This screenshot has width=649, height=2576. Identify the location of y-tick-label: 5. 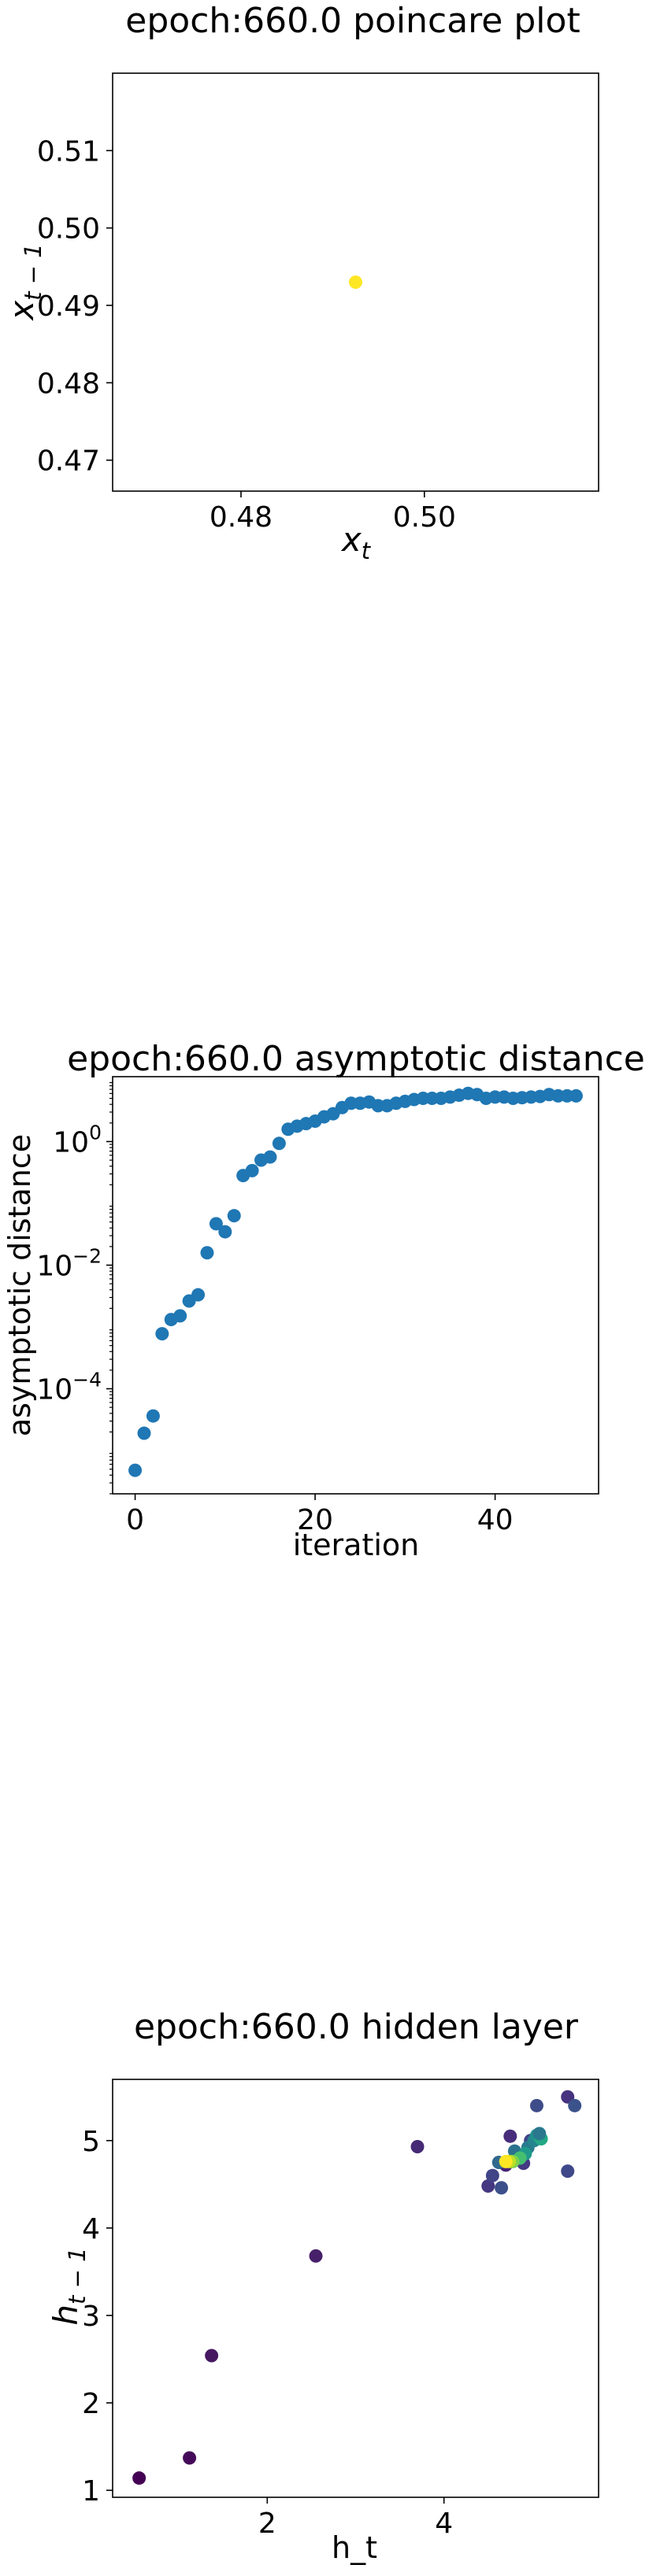
(91, 2142).